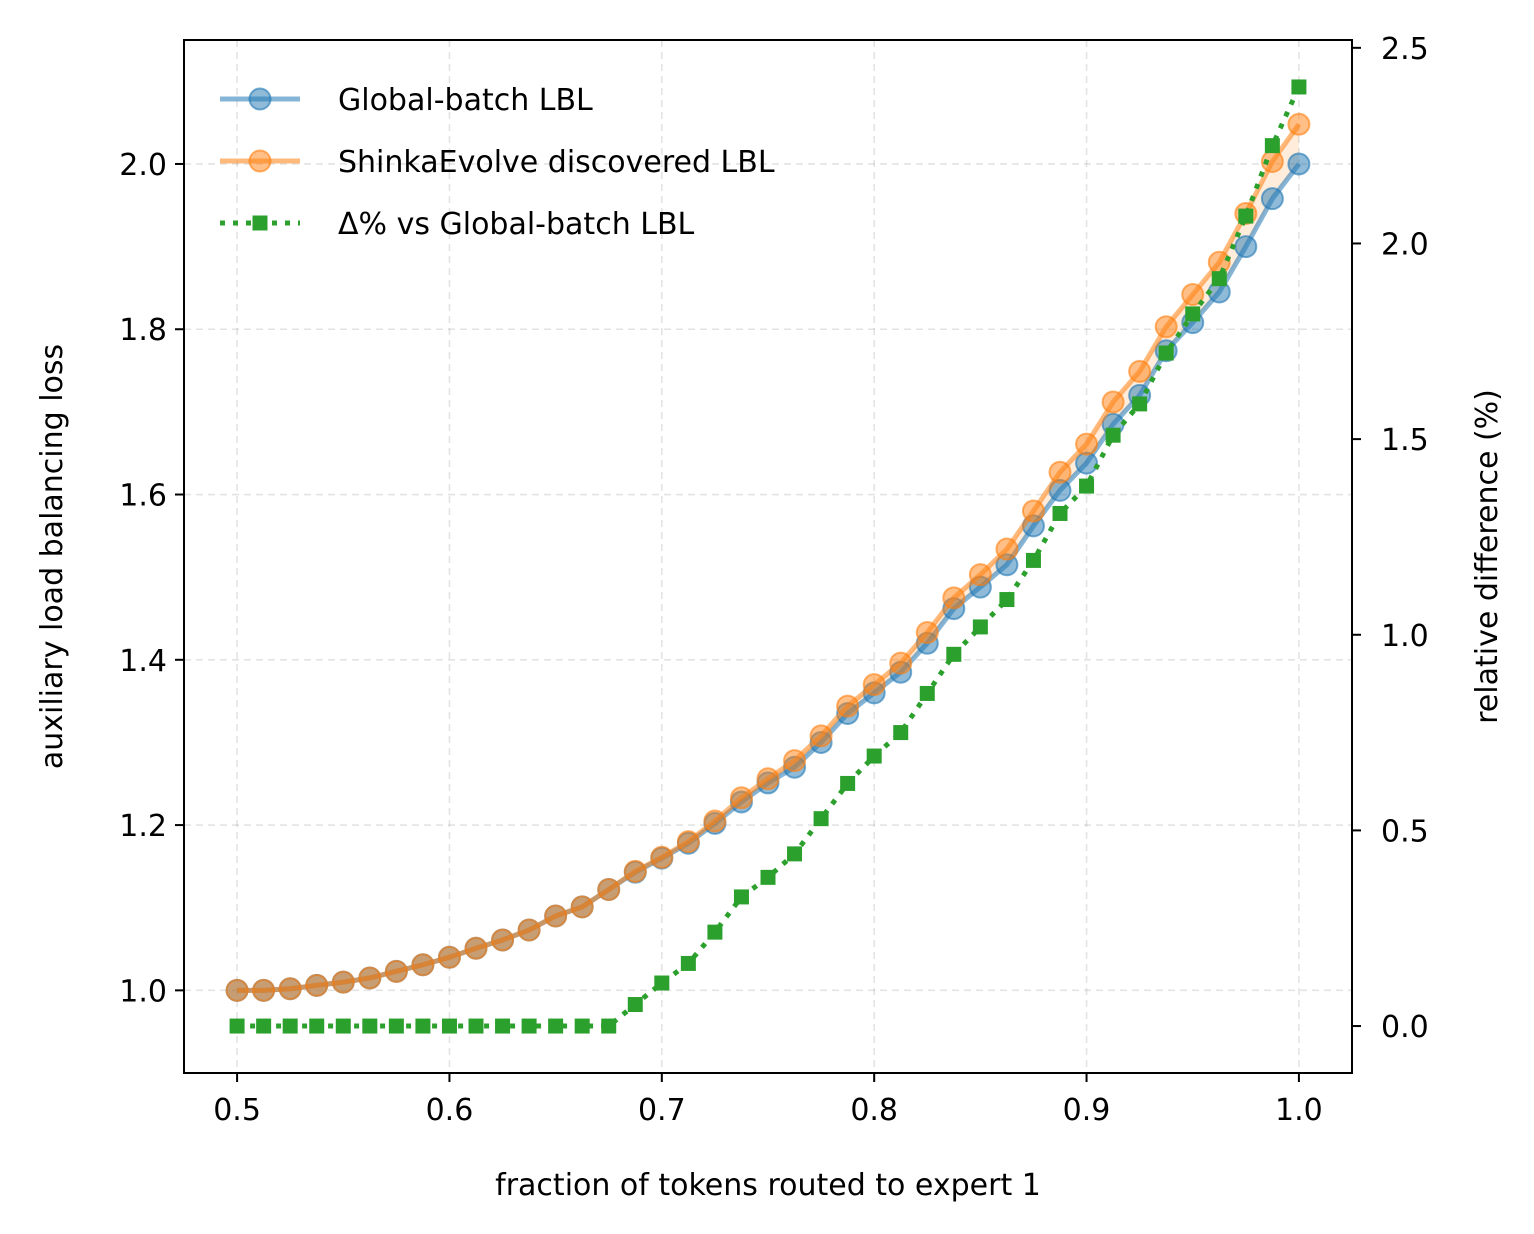 This screenshot has height=1234, width=1534. I want to click on y2-tick-label: 0.5, so click(1405, 831).